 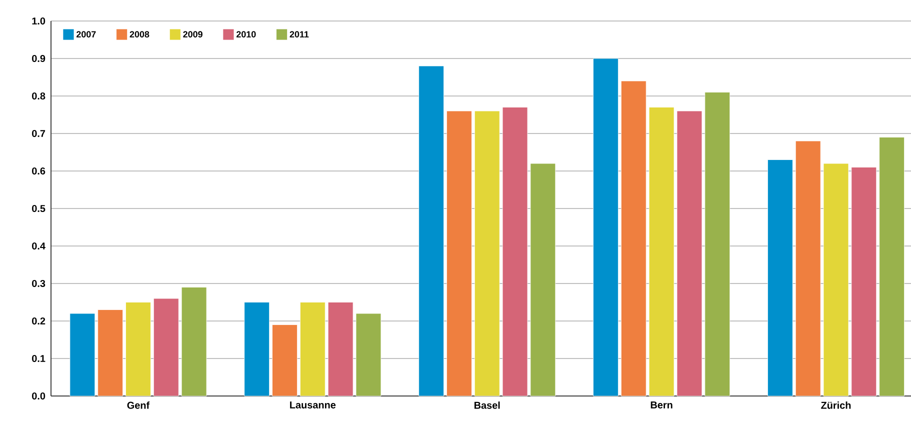 I want to click on legend-label: 2008, so click(x=140, y=34).